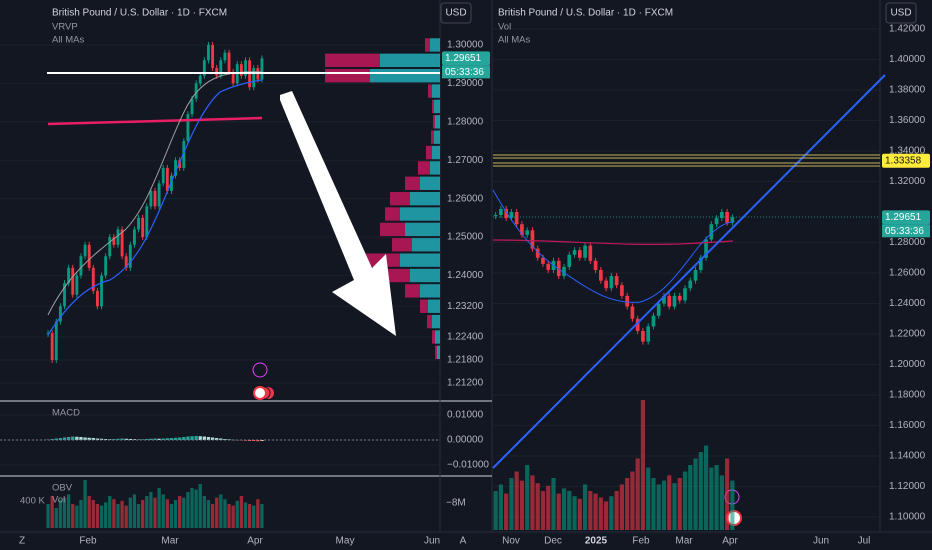 The image size is (932, 550). Describe the element at coordinates (907, 425) in the screenshot. I see `price-tick-label: 1.16000` at that location.